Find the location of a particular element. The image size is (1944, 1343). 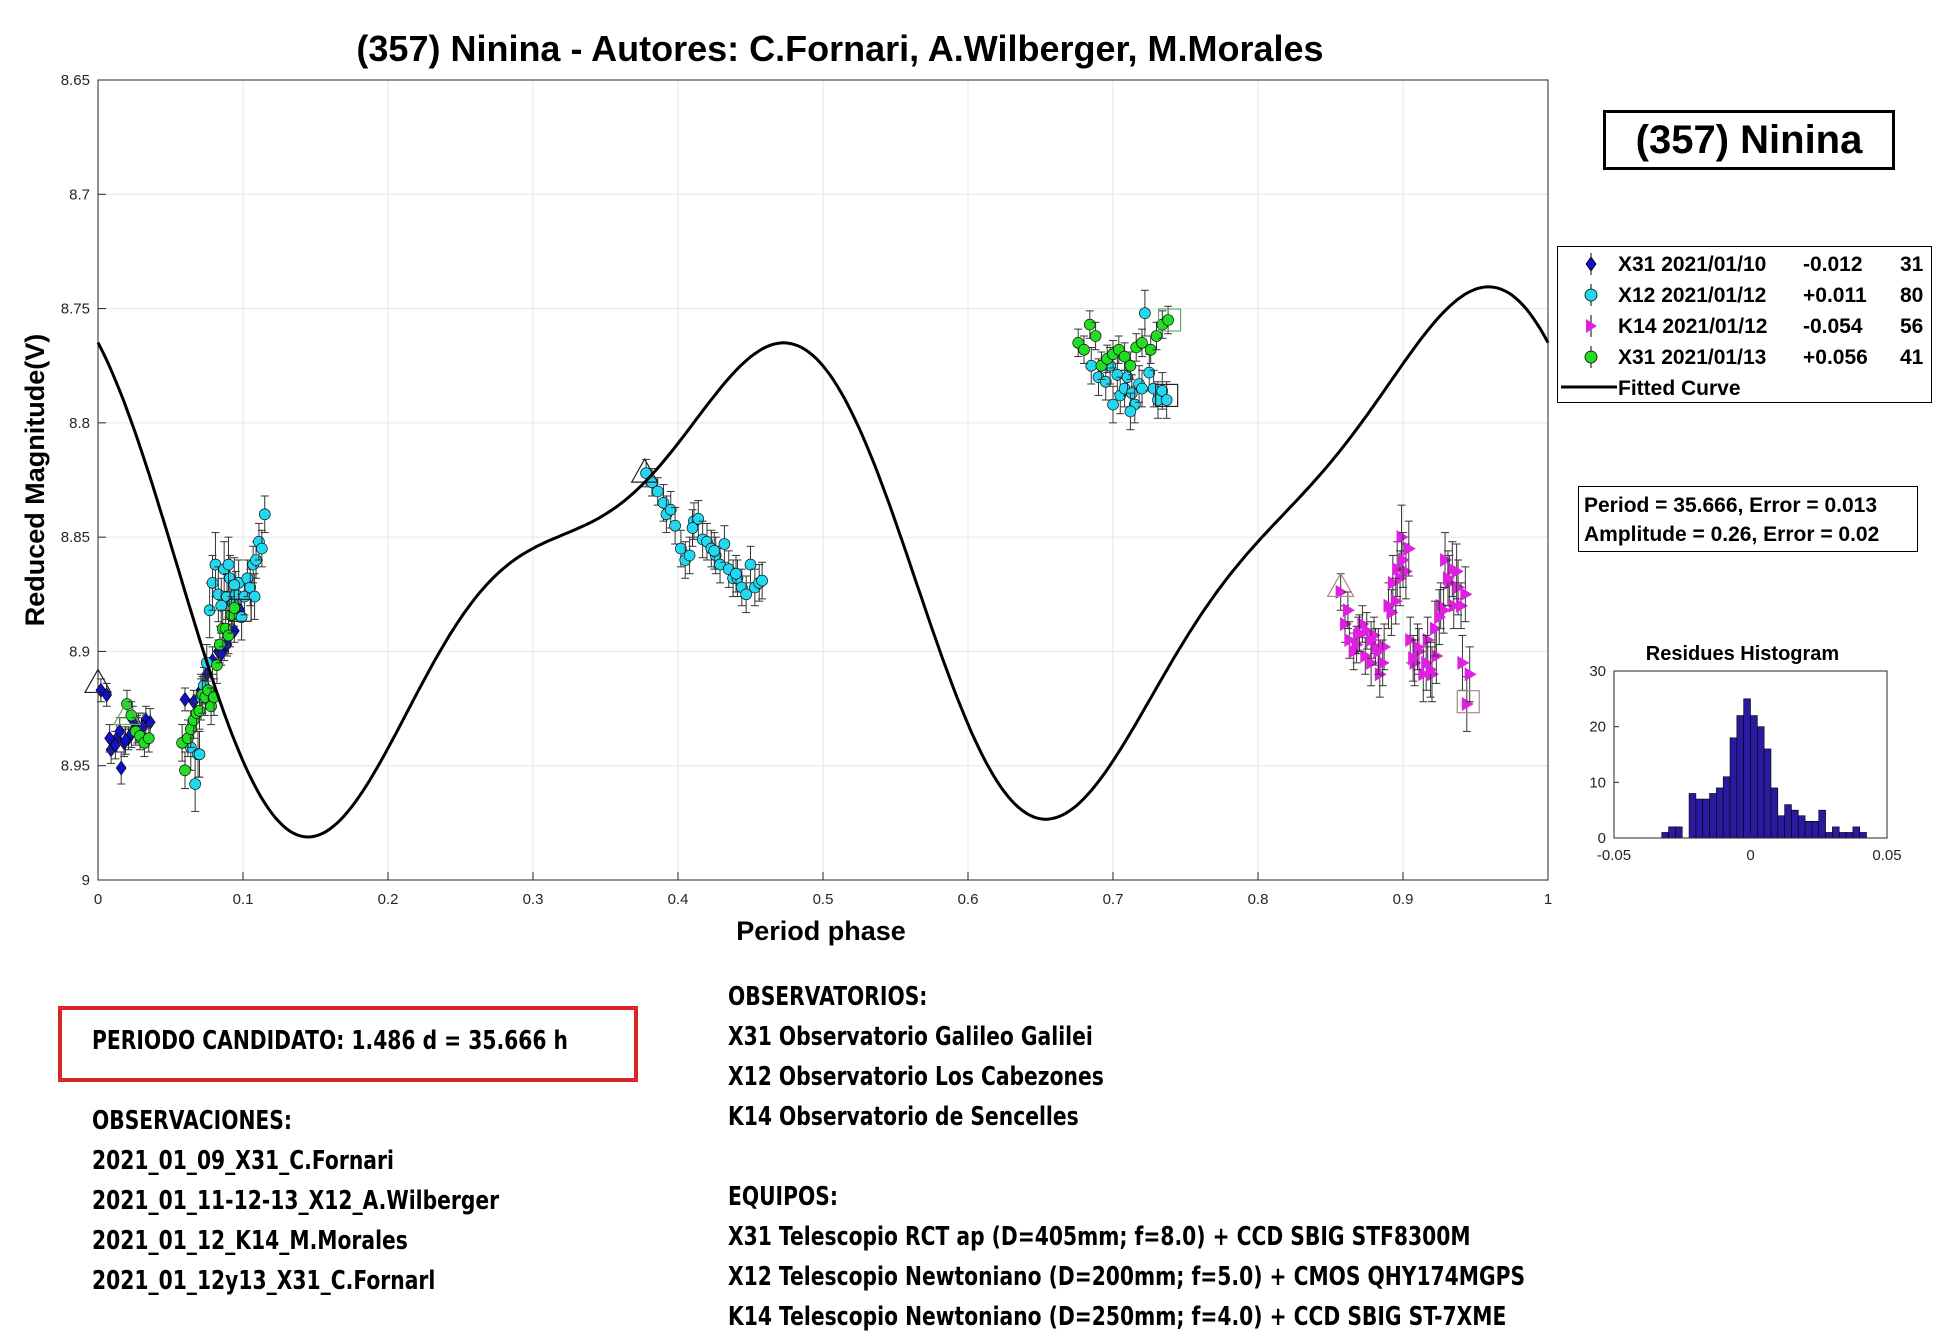

x-tick-label: 0.2 is located at coordinates (388, 899).